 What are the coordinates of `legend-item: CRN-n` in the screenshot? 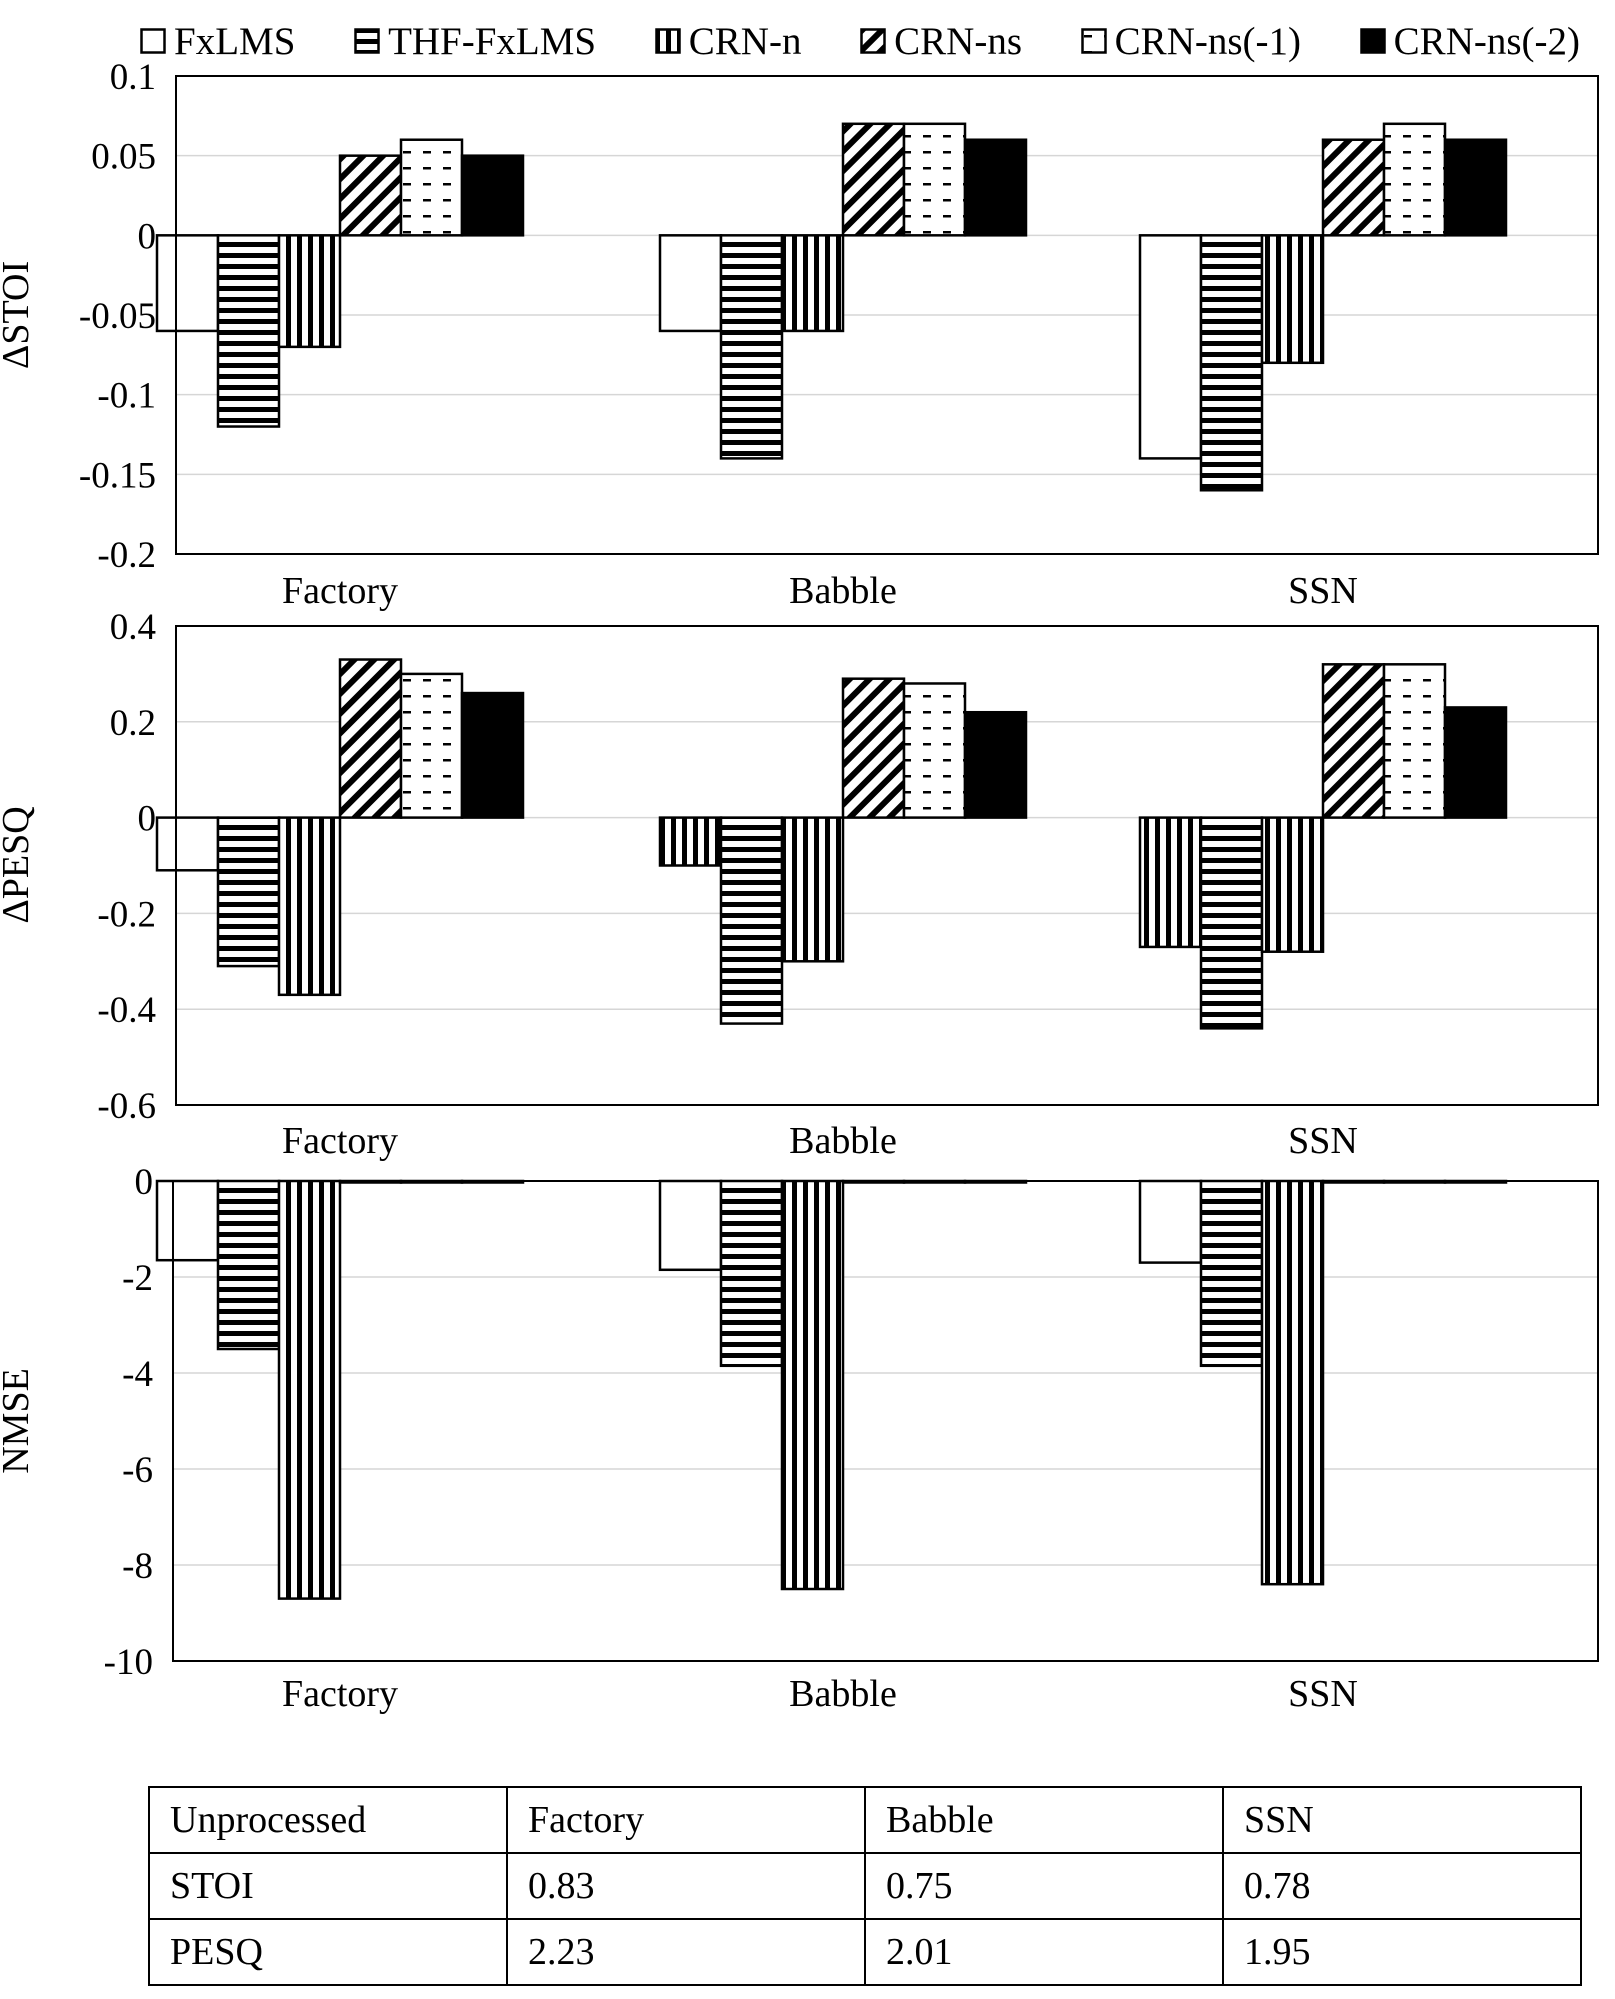 It's located at (728, 41).